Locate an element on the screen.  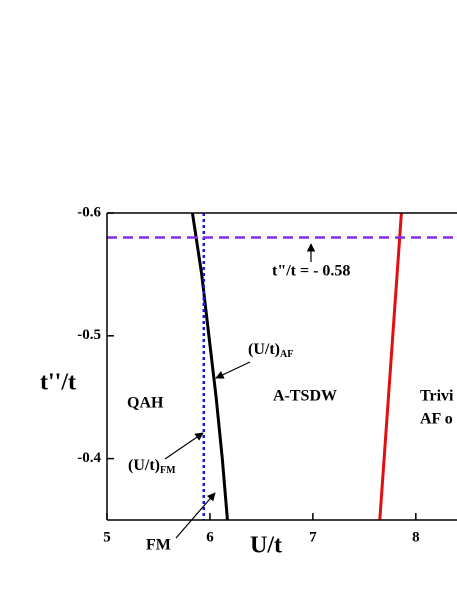
x-tick-label: 6 is located at coordinates (210, 537).